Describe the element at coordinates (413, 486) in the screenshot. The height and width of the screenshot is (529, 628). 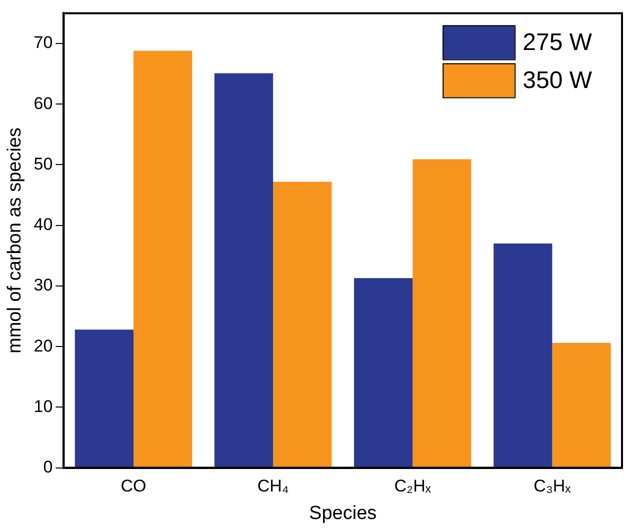
I see `x-tick-label: C₂Hₓ` at that location.